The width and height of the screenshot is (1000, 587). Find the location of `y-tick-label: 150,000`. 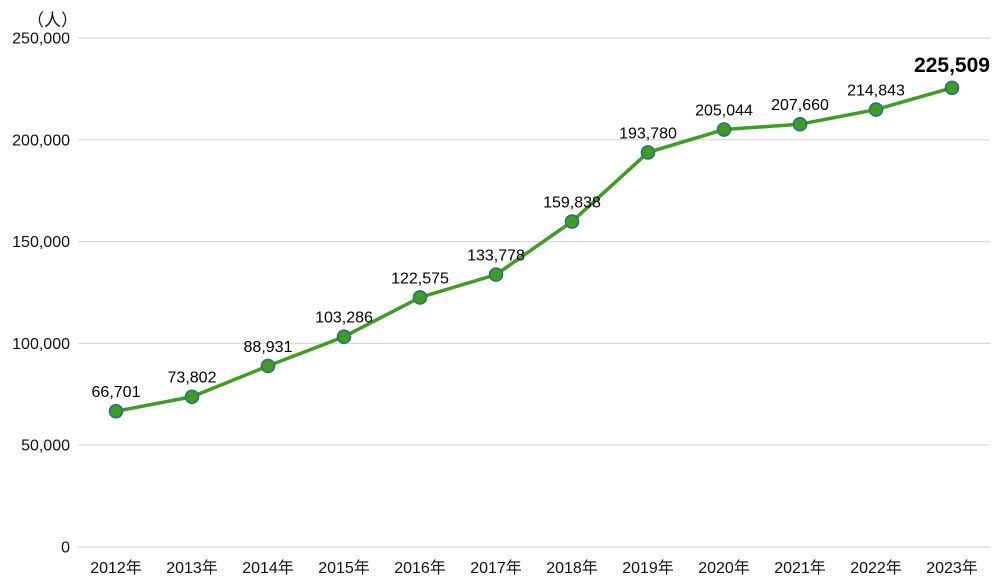

y-tick-label: 150,000 is located at coordinates (41, 242).